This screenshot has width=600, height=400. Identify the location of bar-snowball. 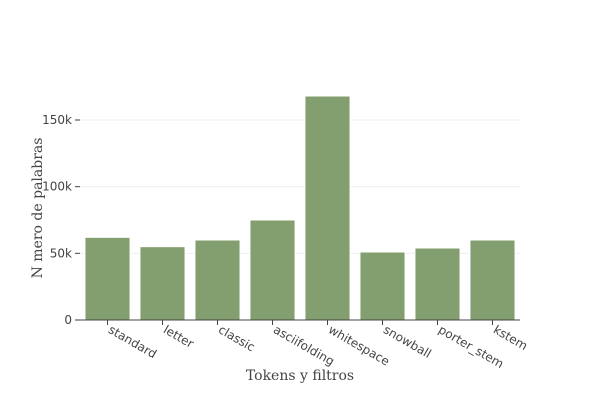
(382, 286).